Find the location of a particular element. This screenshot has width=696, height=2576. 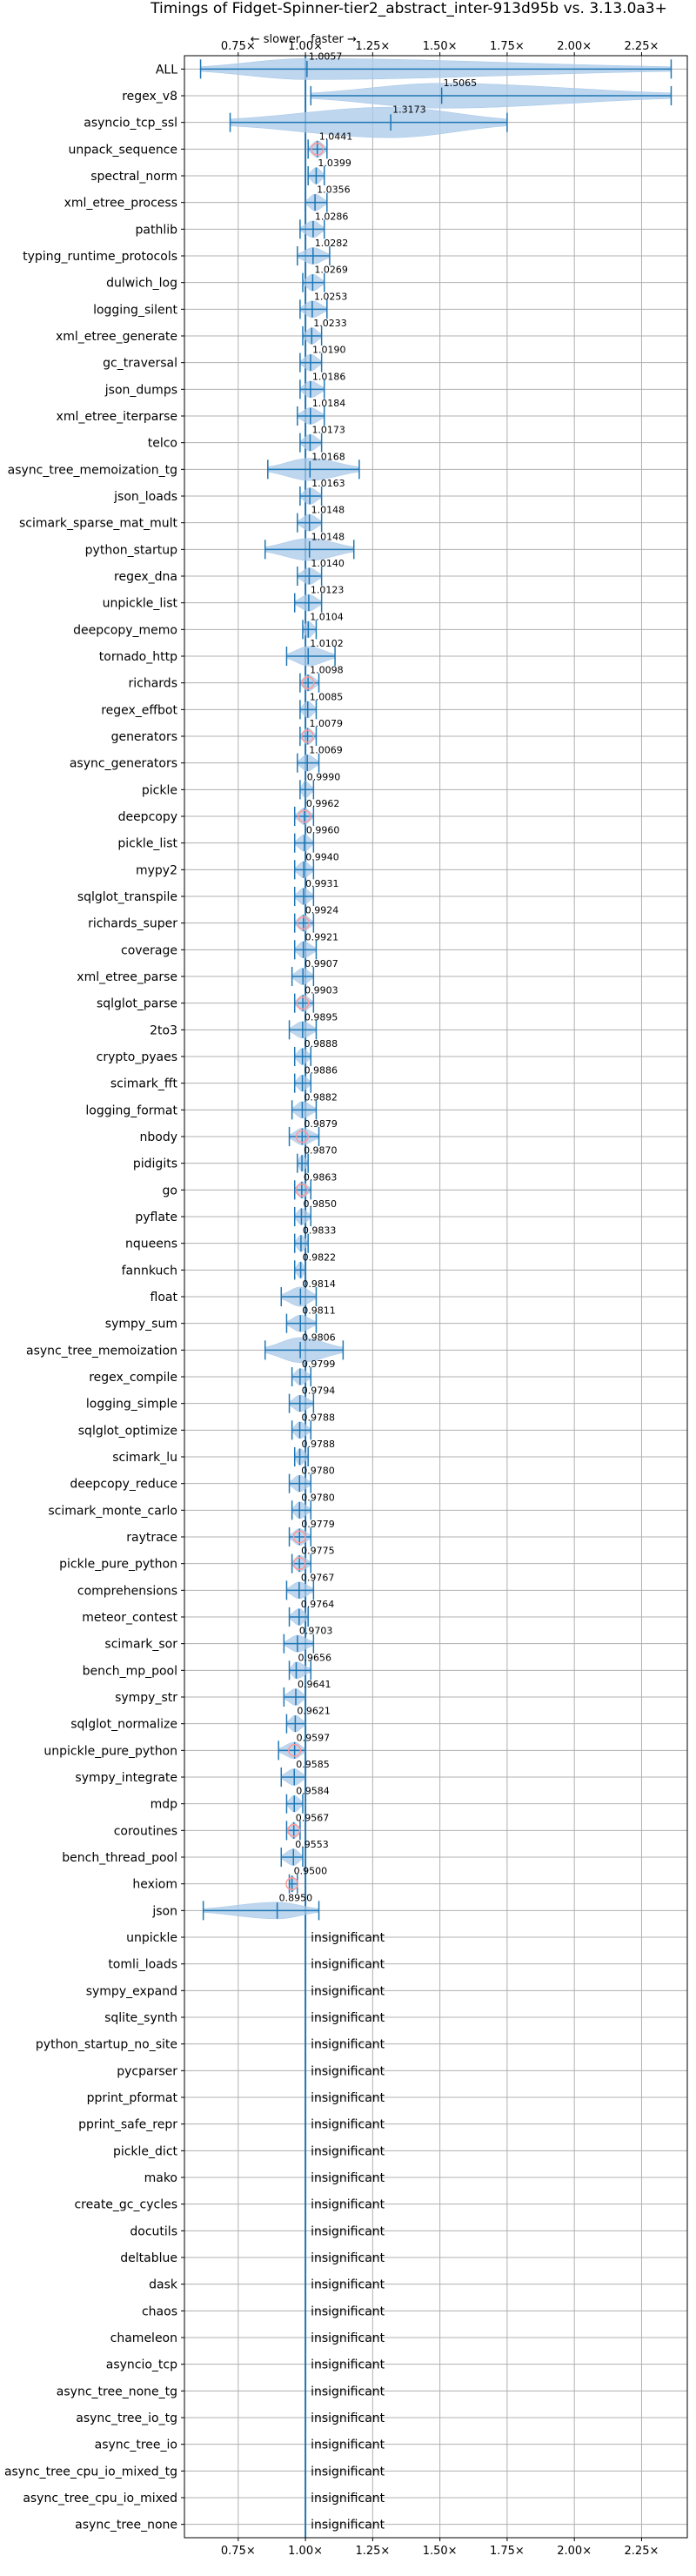

benchmark-label: mako is located at coordinates (160, 2178).